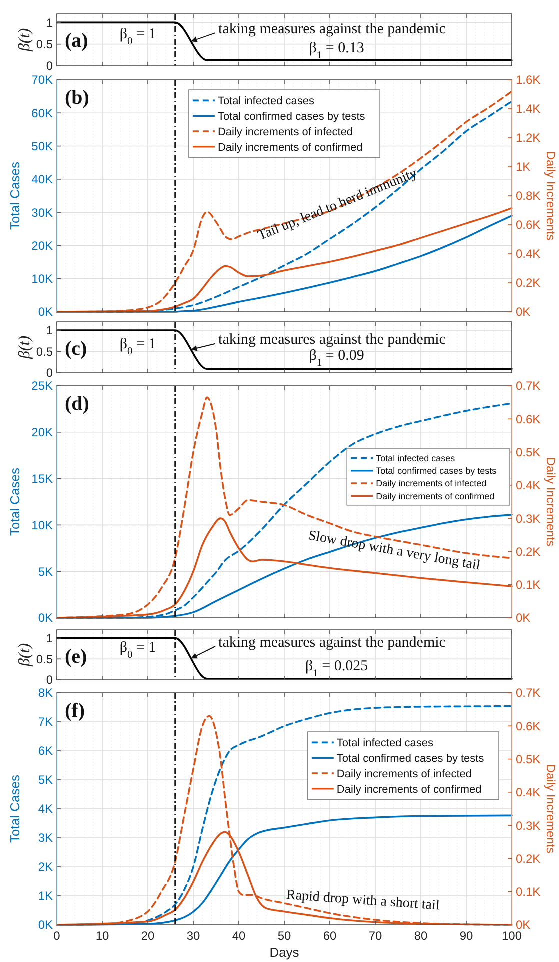  Describe the element at coordinates (148, 936) in the screenshot. I see `x-tick-label: 20` at that location.